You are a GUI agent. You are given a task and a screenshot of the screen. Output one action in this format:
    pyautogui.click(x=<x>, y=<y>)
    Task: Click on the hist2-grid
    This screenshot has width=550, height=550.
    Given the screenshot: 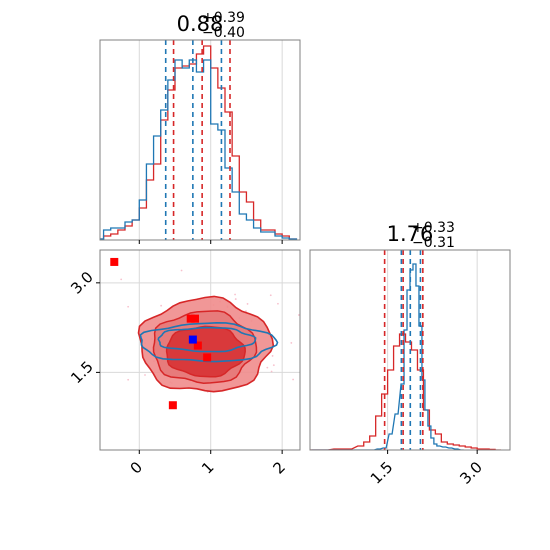 What is the action you would take?
    pyautogui.click(x=432, y=350)
    